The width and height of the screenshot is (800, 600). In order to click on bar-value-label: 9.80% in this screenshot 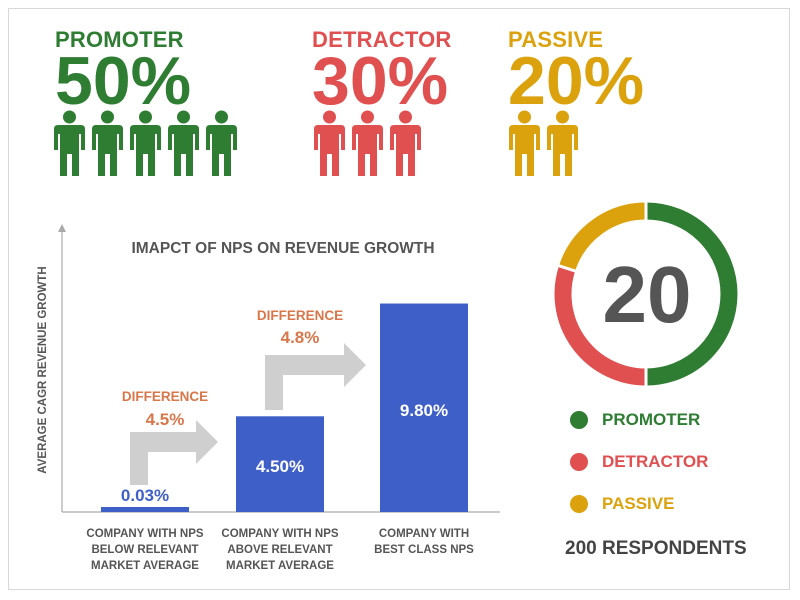, I will do `click(424, 410)`.